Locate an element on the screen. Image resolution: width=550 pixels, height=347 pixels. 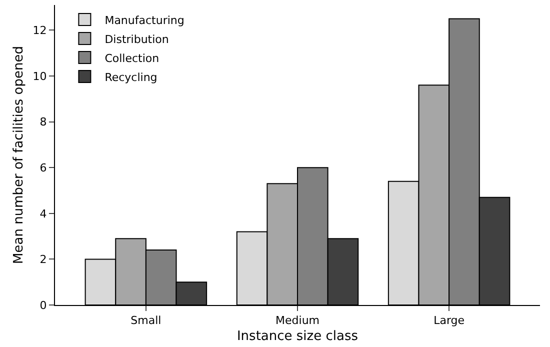
y-tick-label: 6 is located at coordinates (43, 167).